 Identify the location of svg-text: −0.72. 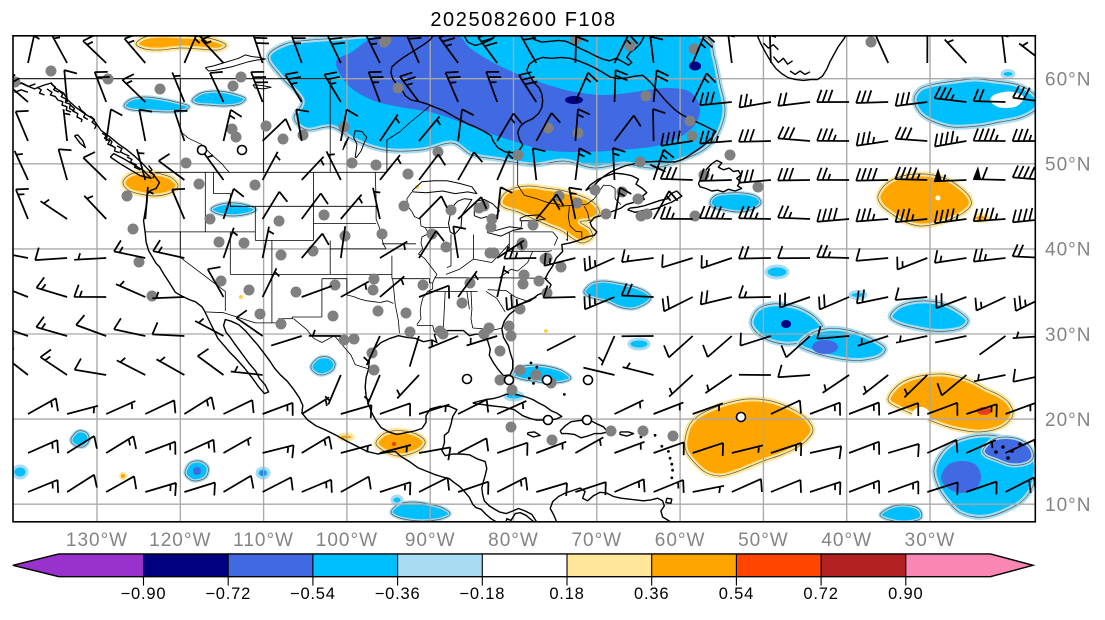
(228, 594).